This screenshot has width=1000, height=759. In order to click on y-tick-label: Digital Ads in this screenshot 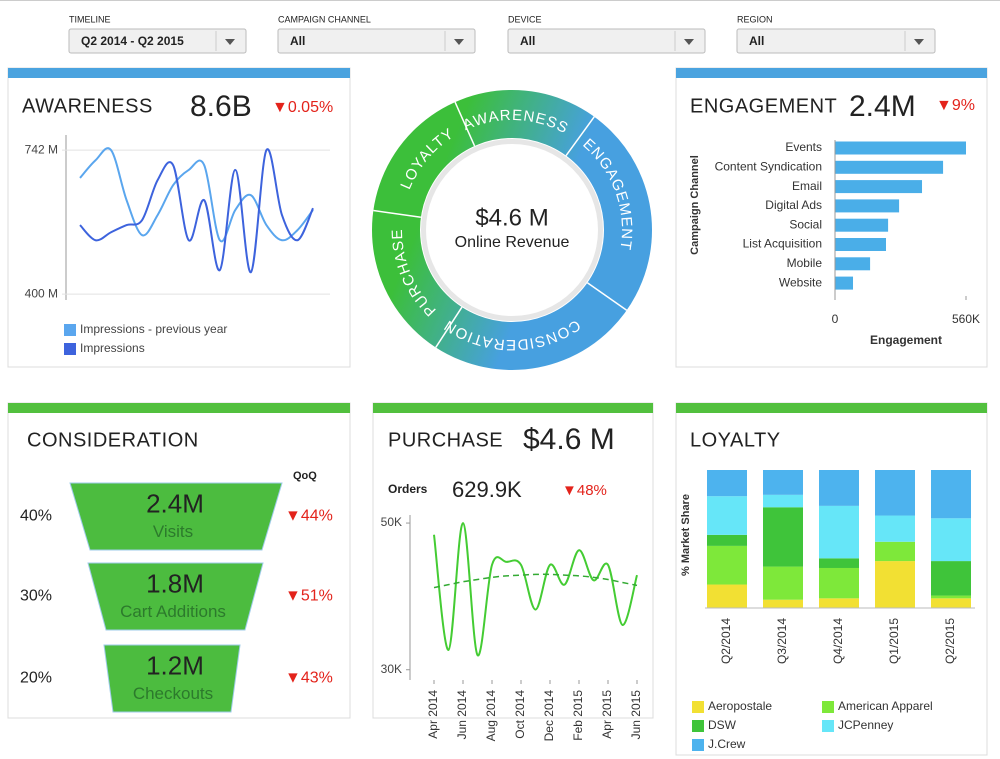, I will do `click(793, 205)`.